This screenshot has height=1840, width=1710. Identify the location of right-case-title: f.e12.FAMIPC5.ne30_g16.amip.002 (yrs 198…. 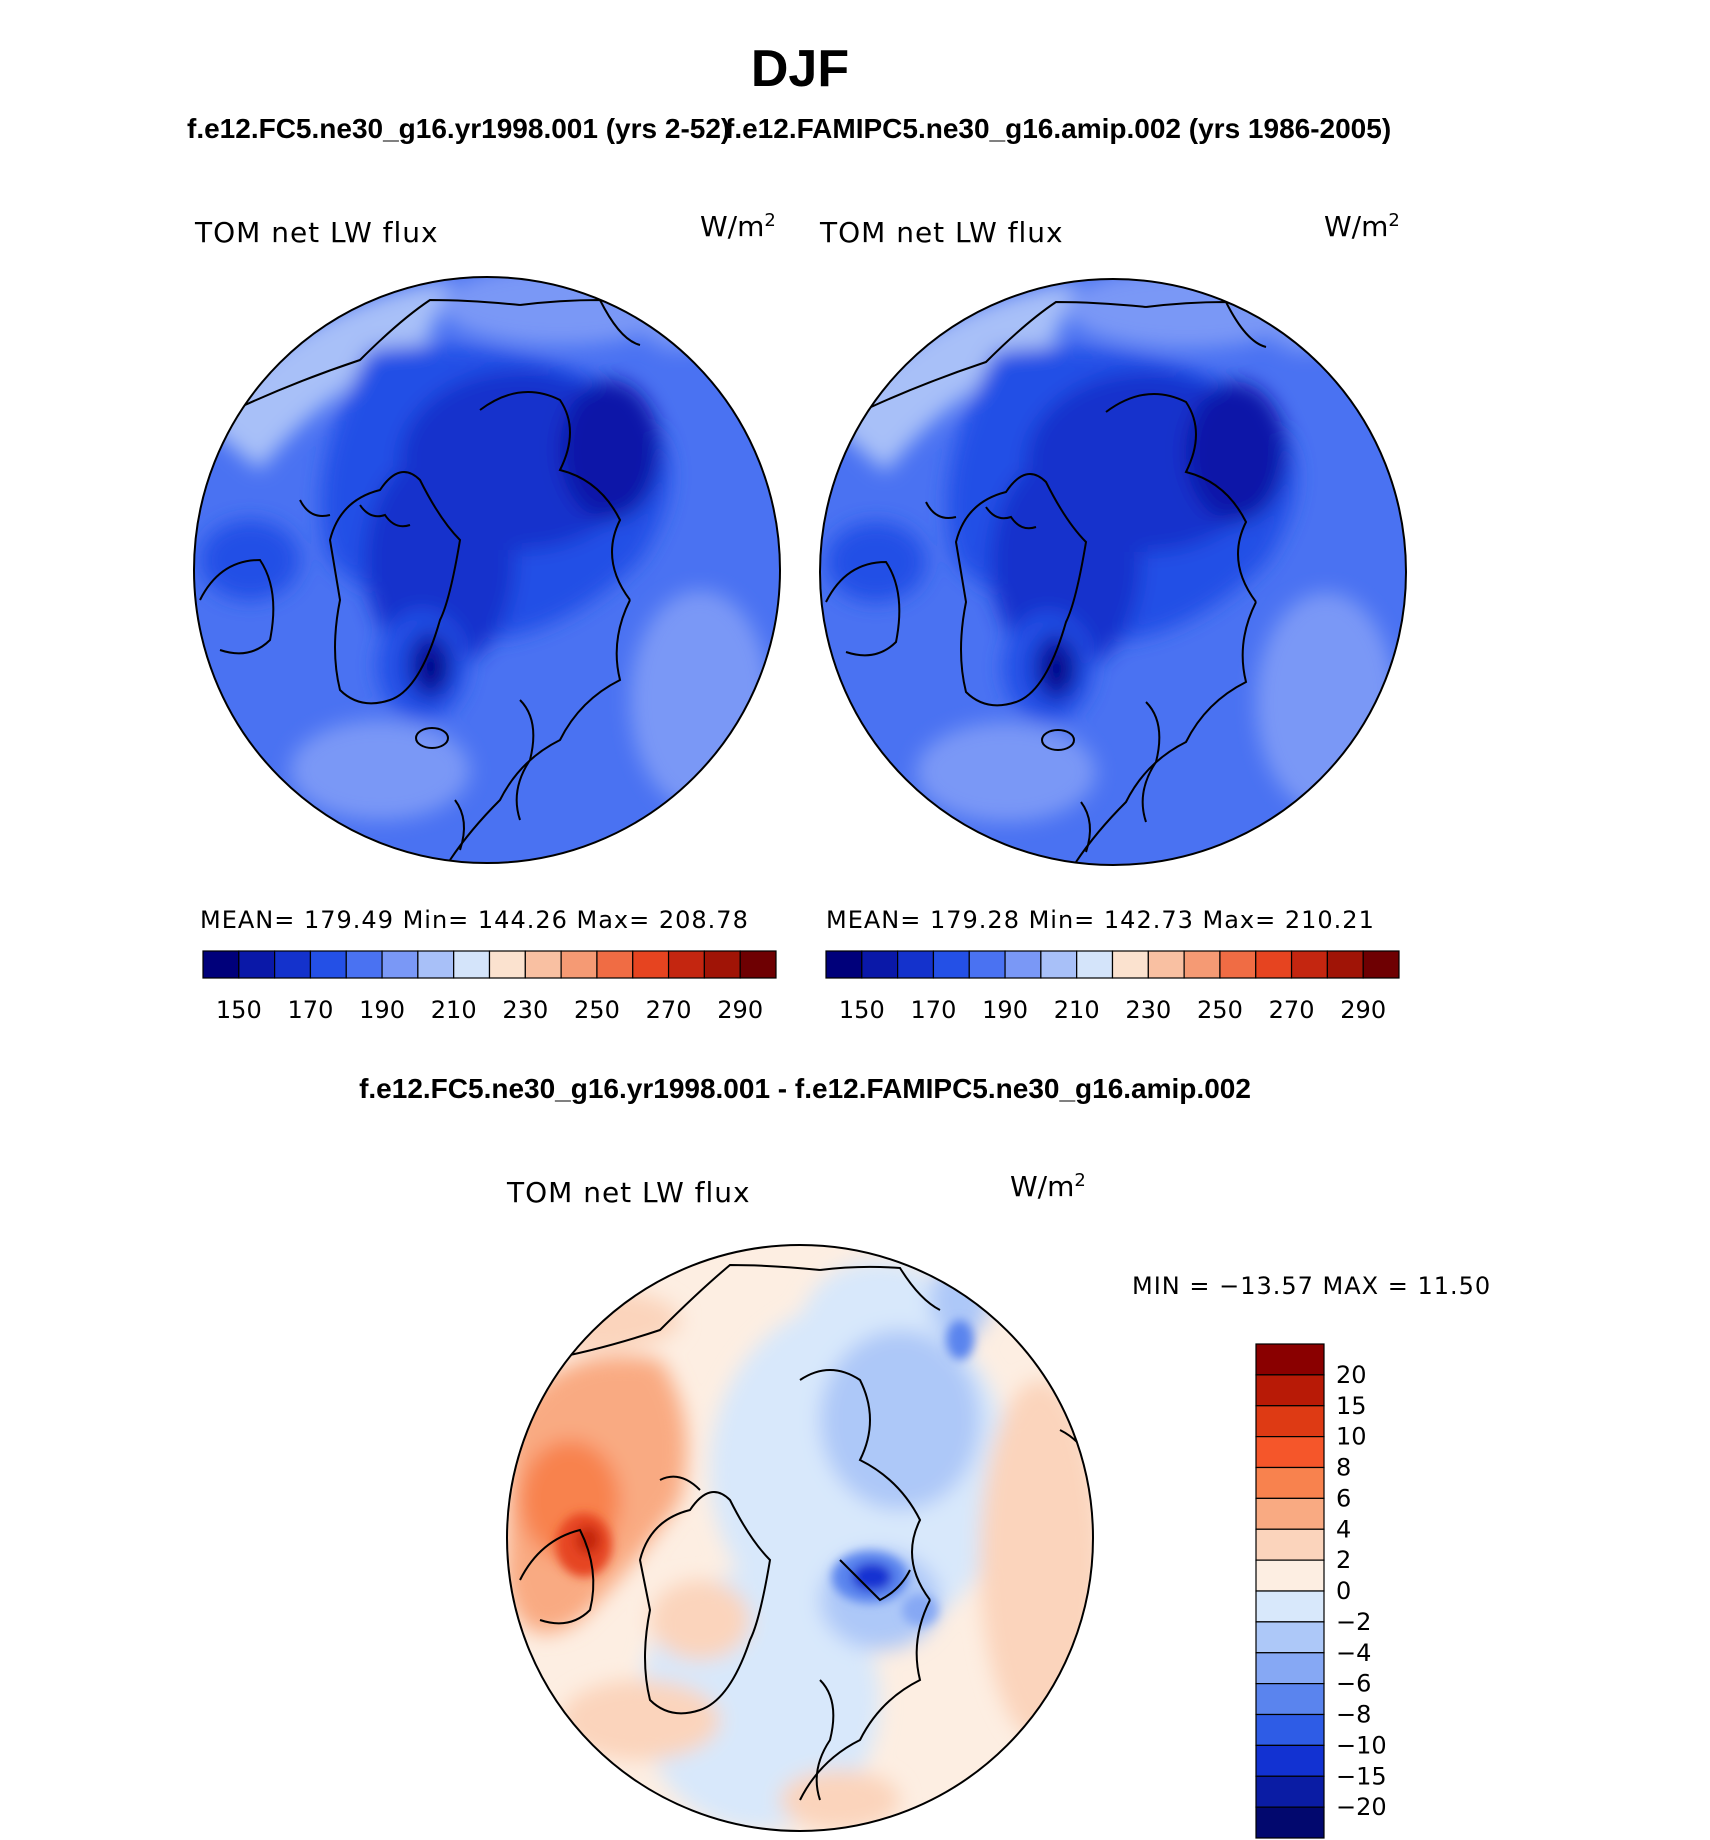
(1058, 128).